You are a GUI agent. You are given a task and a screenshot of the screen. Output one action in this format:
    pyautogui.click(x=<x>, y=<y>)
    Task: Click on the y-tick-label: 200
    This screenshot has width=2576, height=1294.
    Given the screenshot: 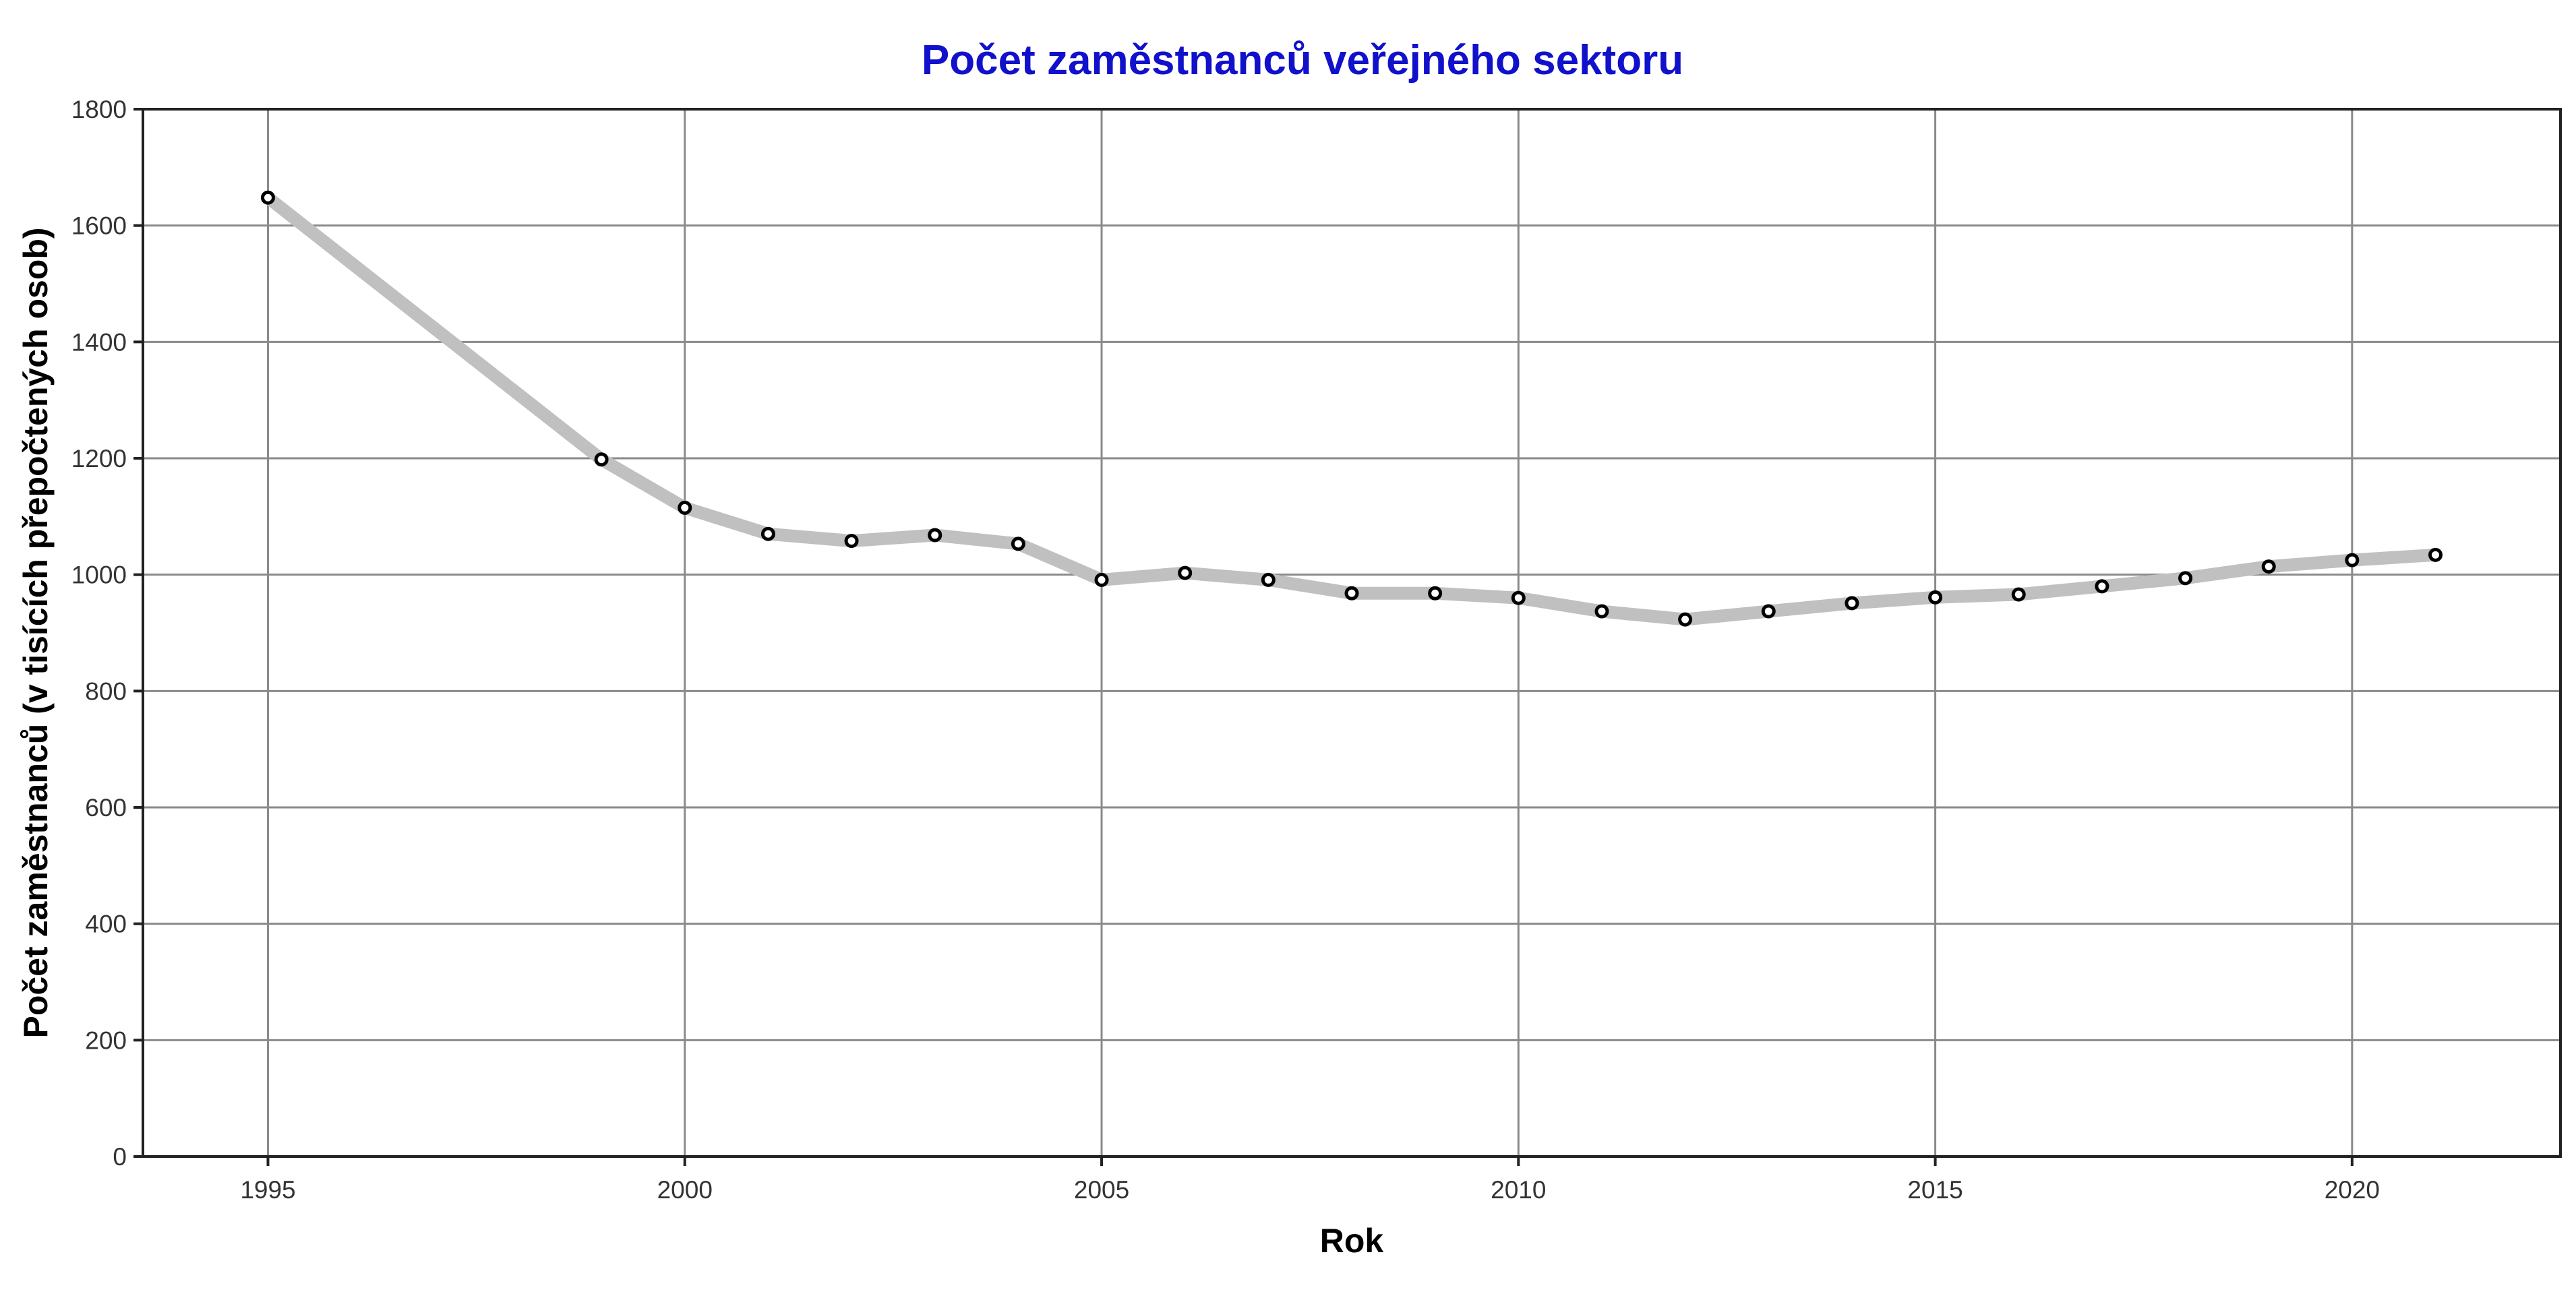 What is the action you would take?
    pyautogui.click(x=106, y=1040)
    